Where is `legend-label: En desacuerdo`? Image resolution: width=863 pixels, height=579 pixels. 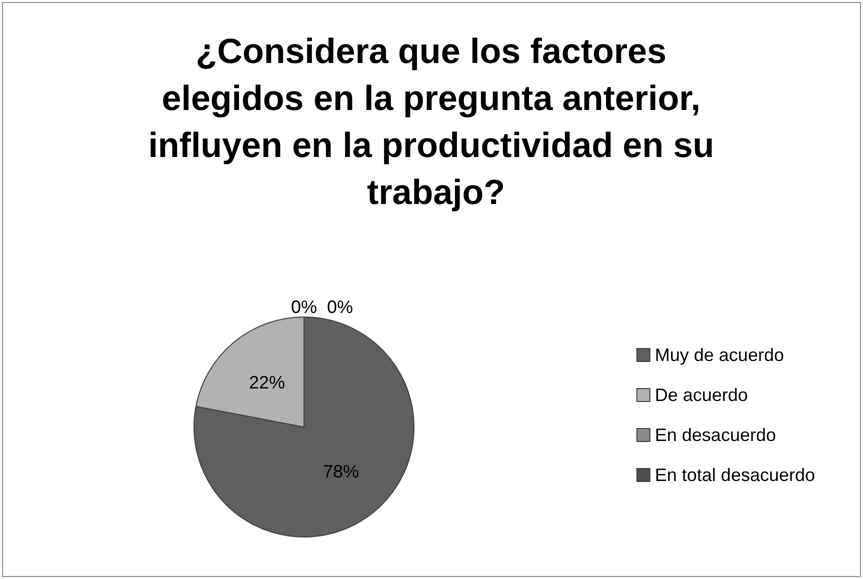
legend-label: En desacuerdo is located at coordinates (715, 435).